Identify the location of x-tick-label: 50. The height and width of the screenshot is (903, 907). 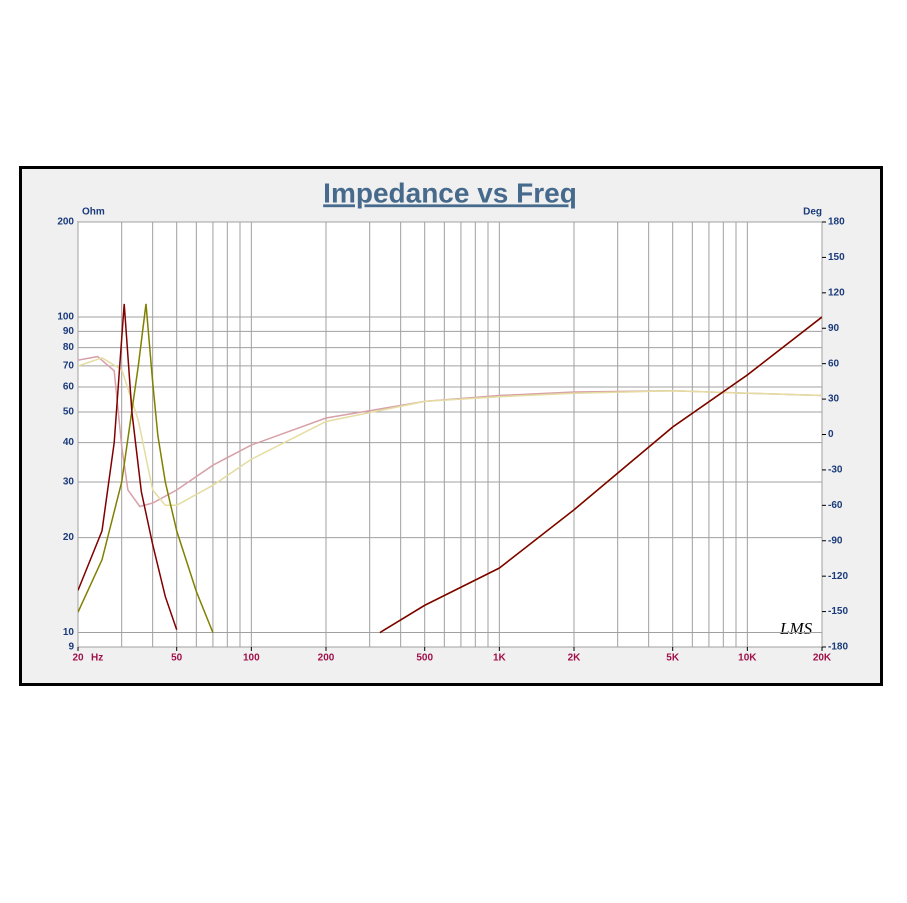
(177, 658).